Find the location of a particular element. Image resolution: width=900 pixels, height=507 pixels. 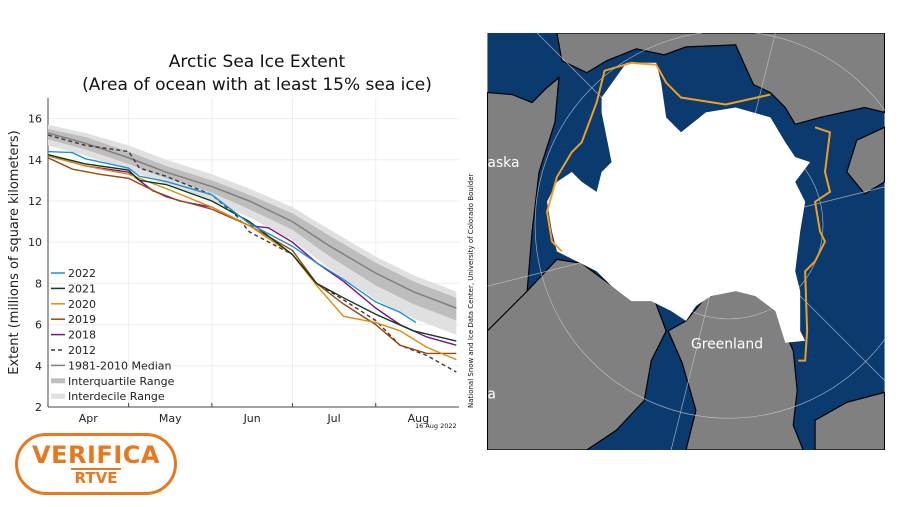

map-label-greenland: Greenland is located at coordinates (727, 345).